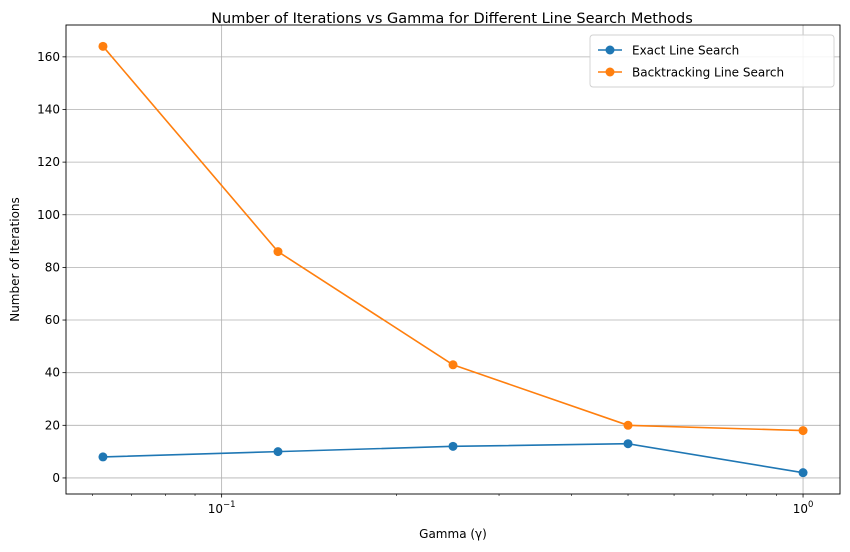  Describe the element at coordinates (48, 109) in the screenshot. I see `y-tick-label: 140` at that location.